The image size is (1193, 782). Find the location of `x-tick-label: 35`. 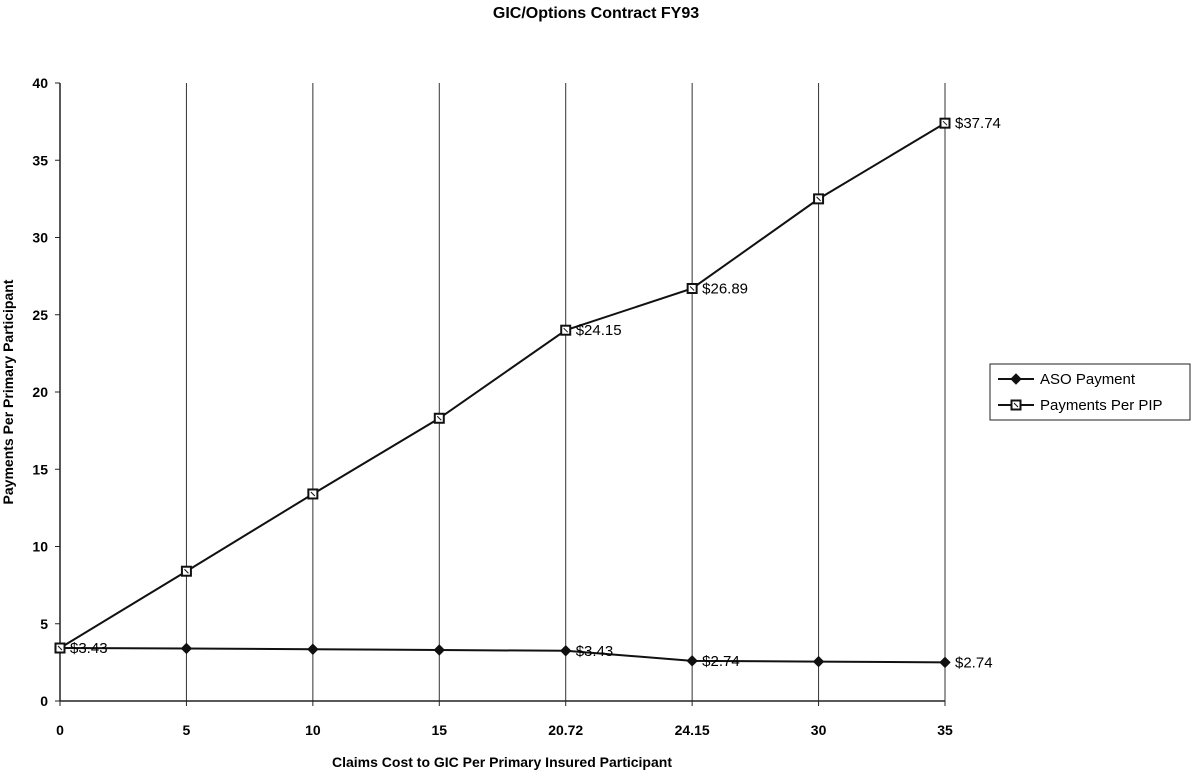

x-tick-label: 35 is located at coordinates (945, 730).